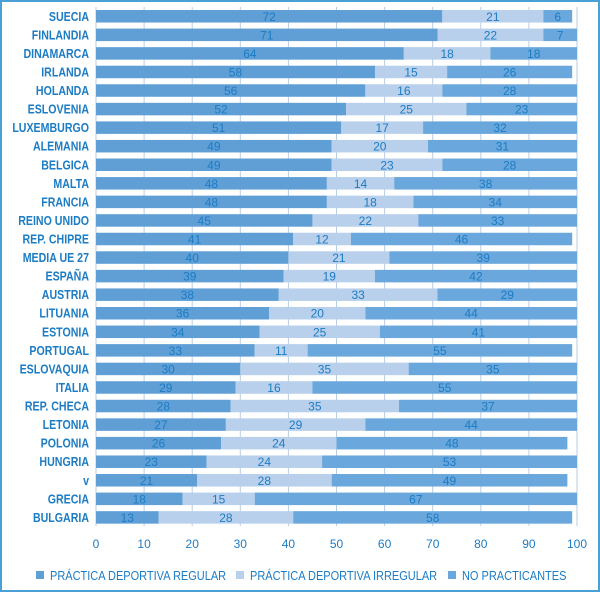 The width and height of the screenshot is (600, 592). I want to click on data-label: 13, so click(128, 518).